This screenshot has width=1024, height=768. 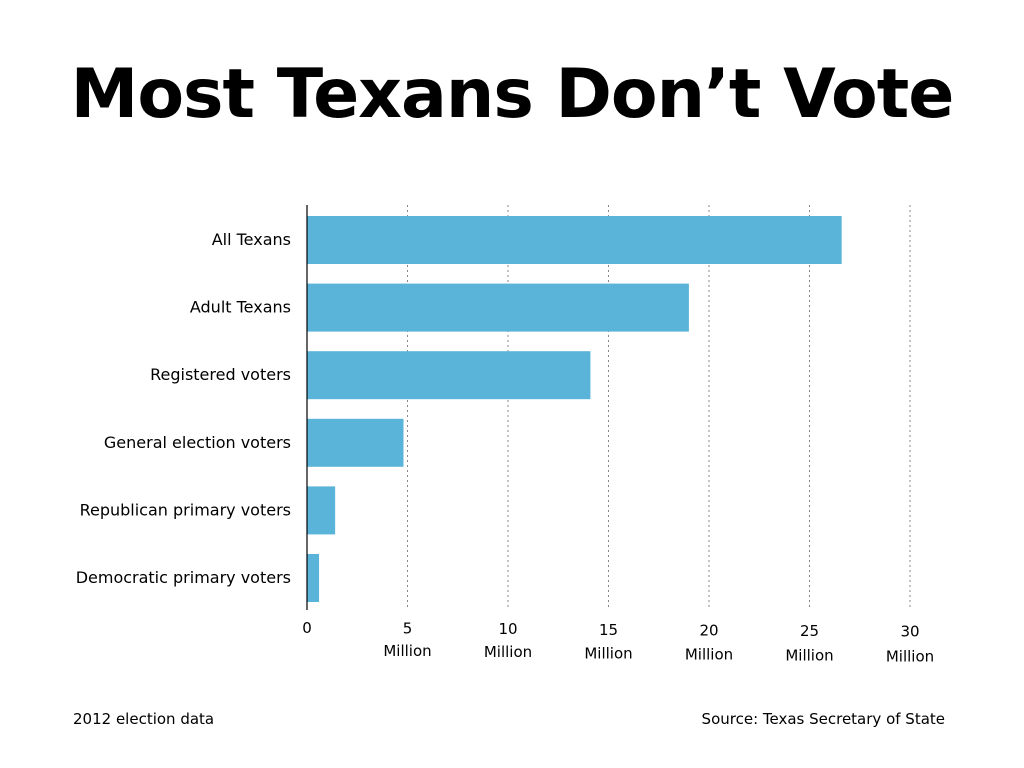 I want to click on data-note: 2012 election data, so click(x=144, y=719).